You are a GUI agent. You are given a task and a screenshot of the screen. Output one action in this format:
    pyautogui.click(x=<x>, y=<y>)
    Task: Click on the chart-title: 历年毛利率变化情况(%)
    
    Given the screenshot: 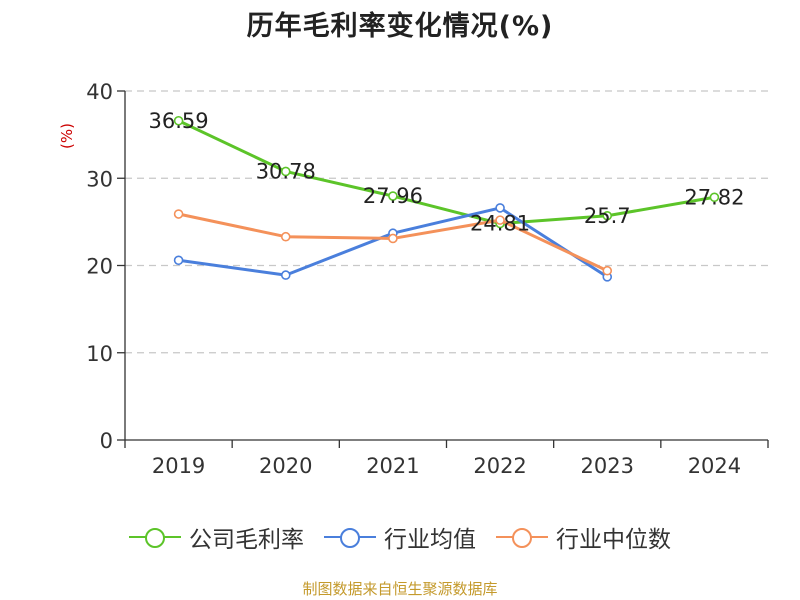 What is the action you would take?
    pyautogui.click(x=400, y=26)
    